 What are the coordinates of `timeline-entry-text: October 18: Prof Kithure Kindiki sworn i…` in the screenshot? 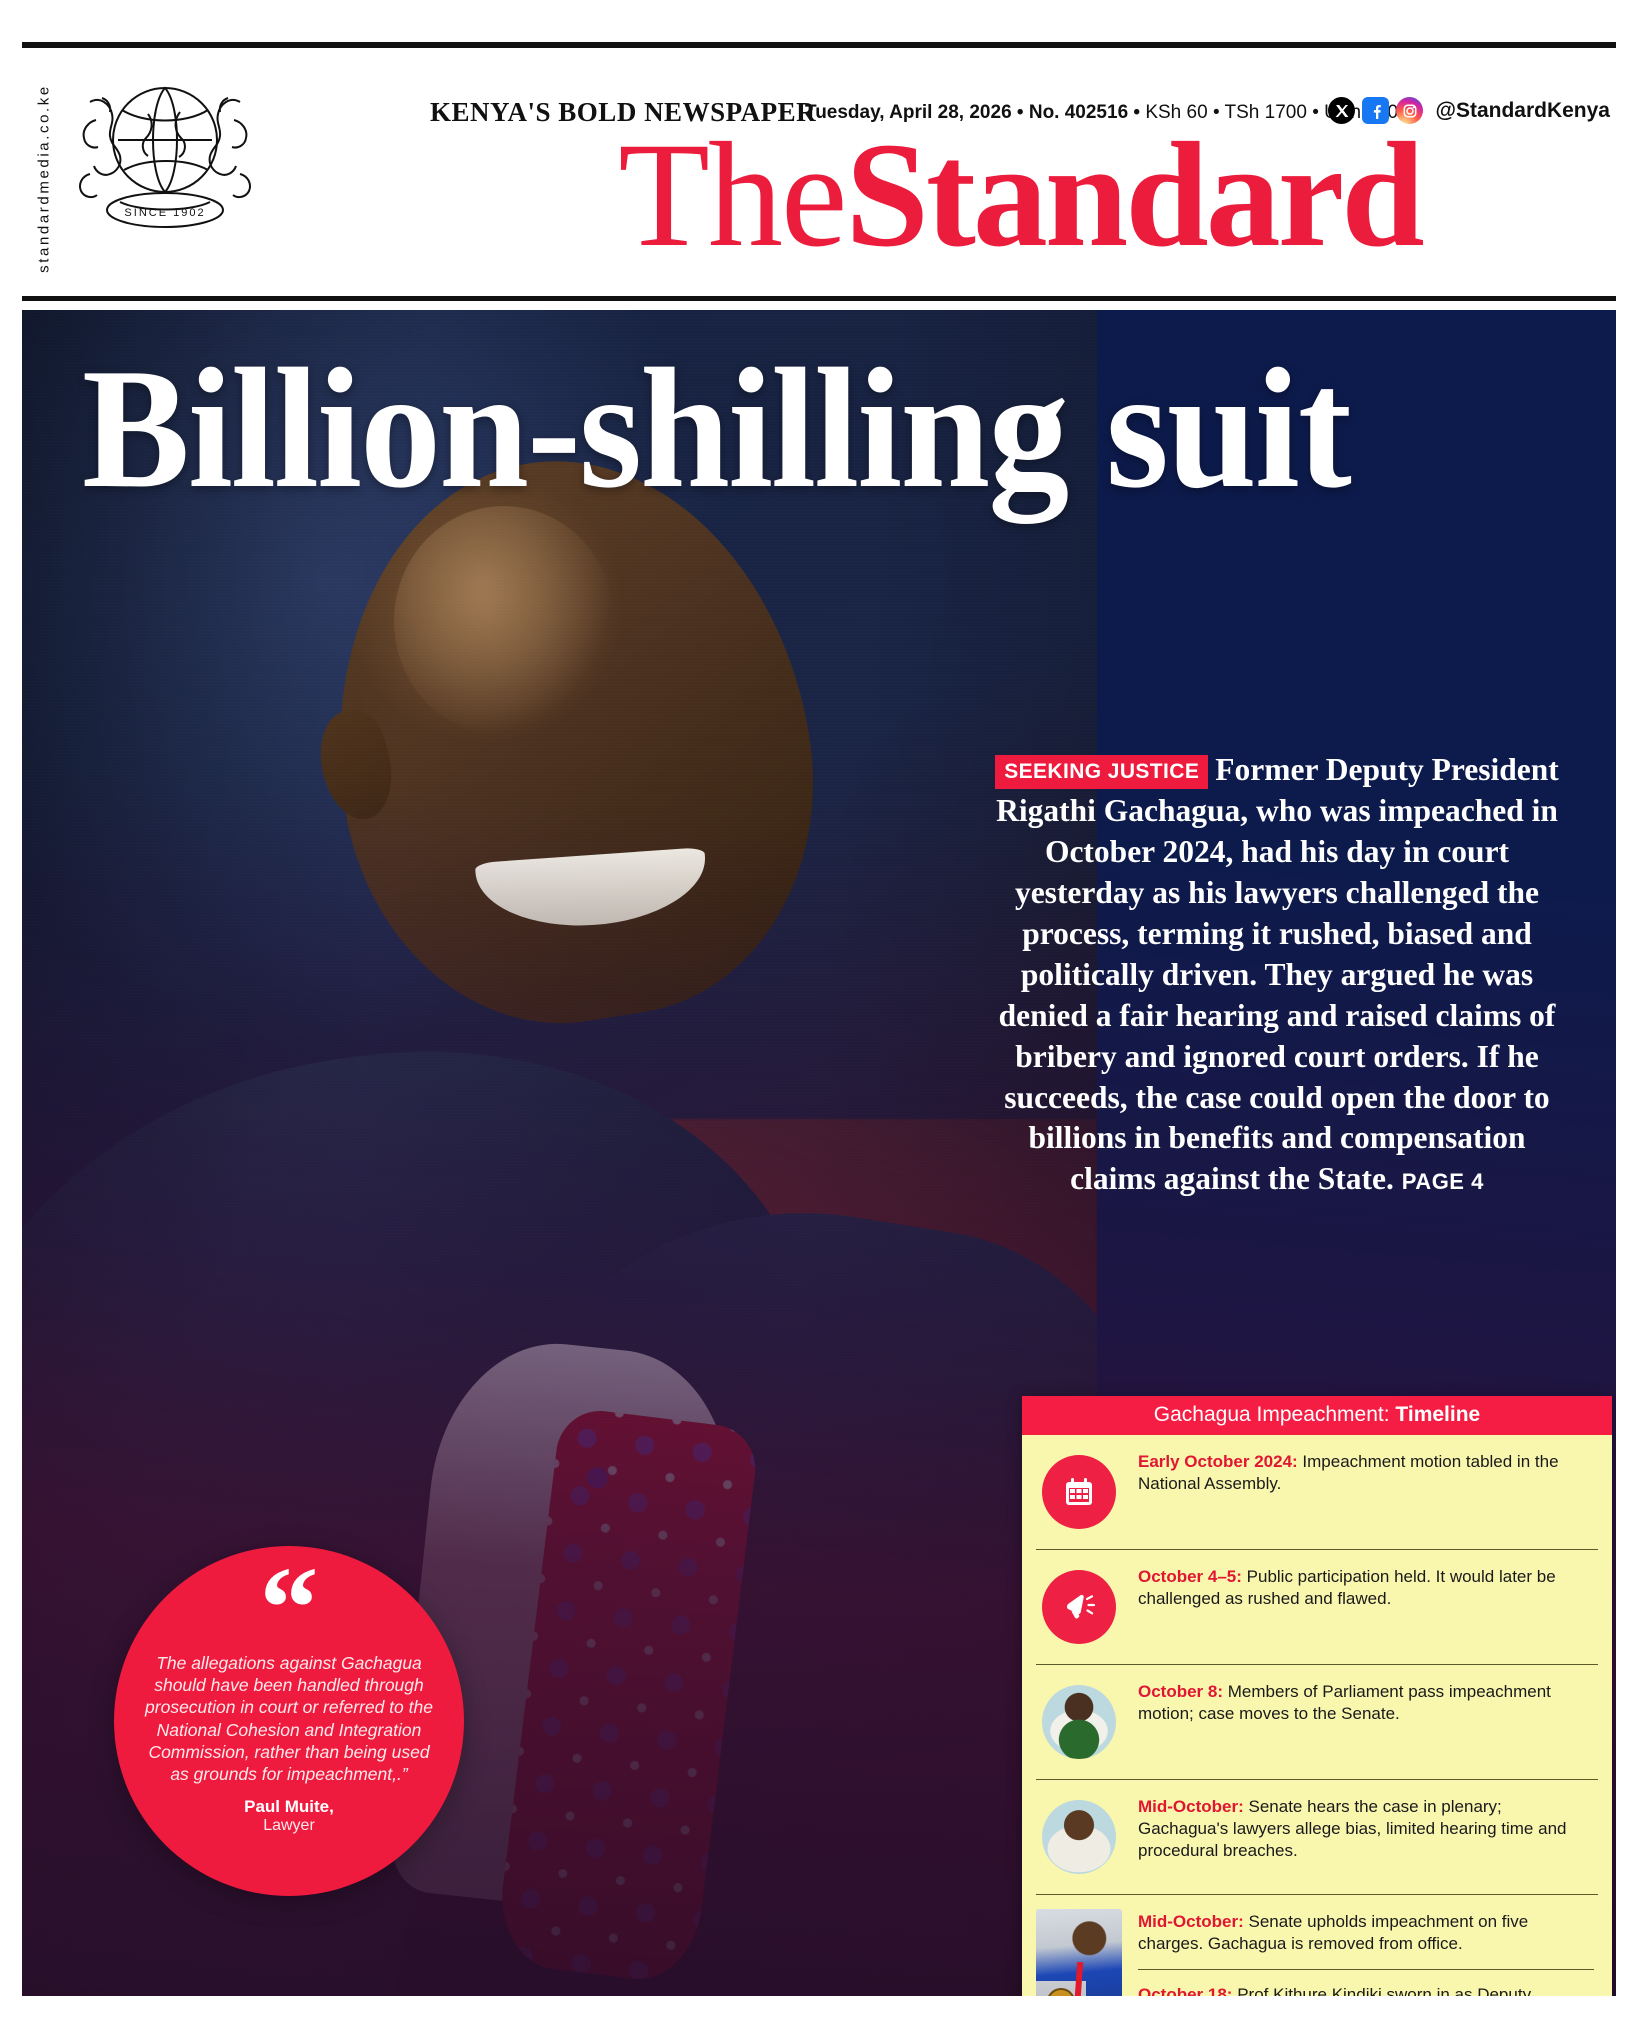 It's located at (1366, 1982).